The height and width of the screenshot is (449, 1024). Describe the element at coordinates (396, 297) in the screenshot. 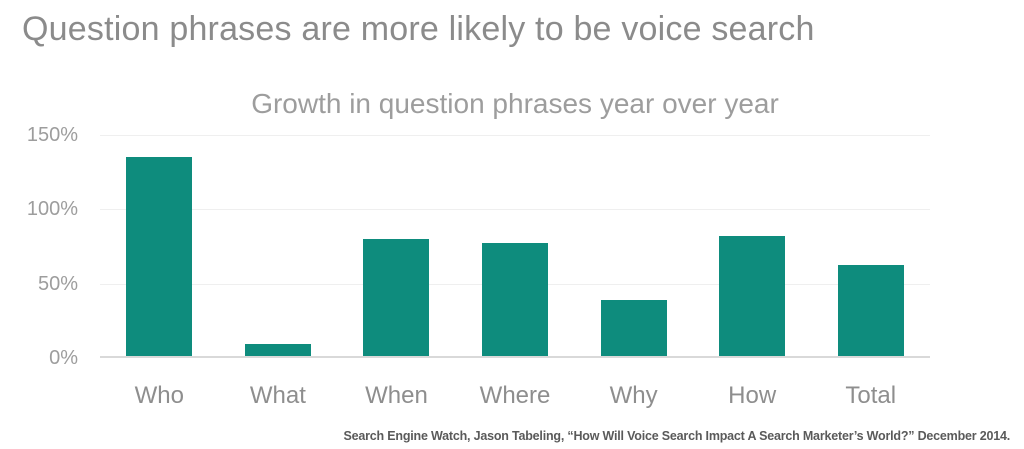

I see `bar-when` at that location.